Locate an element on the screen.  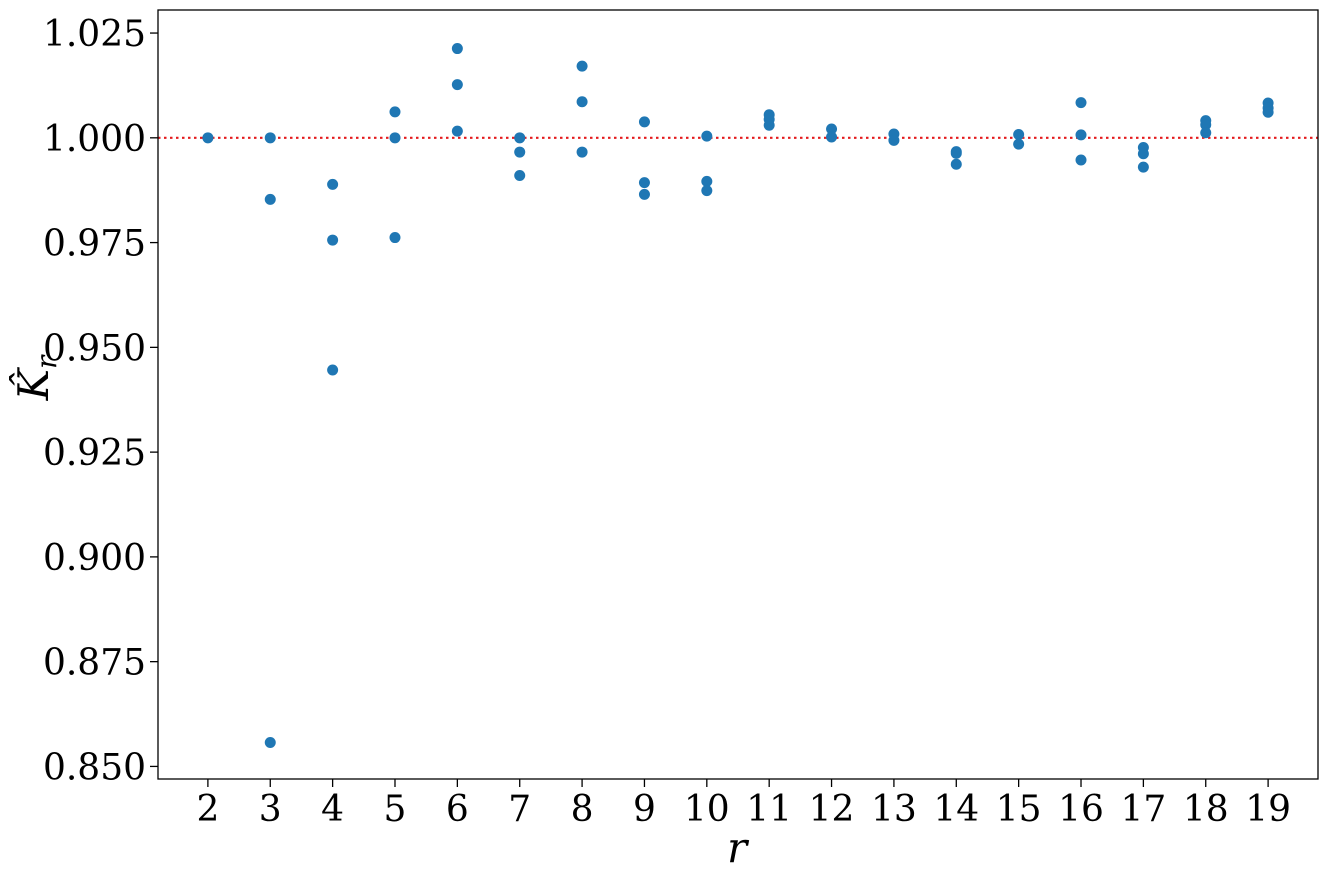
x-tick-label: 5 is located at coordinates (395, 809).